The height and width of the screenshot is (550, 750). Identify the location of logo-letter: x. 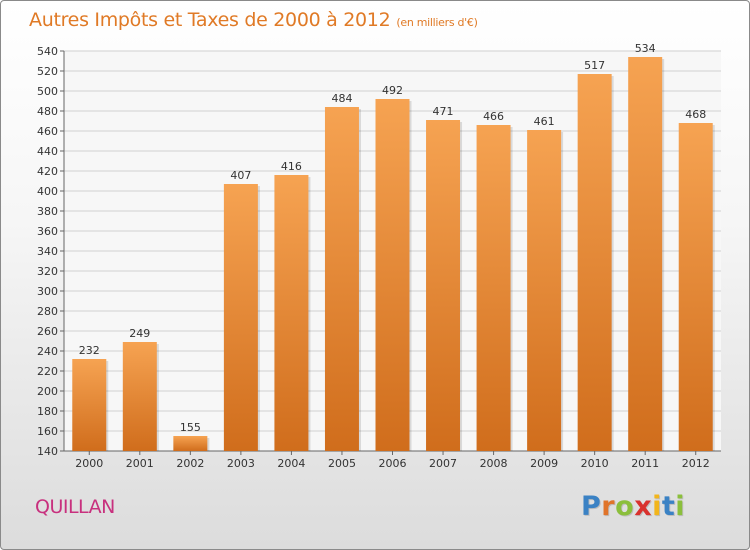
(643, 506).